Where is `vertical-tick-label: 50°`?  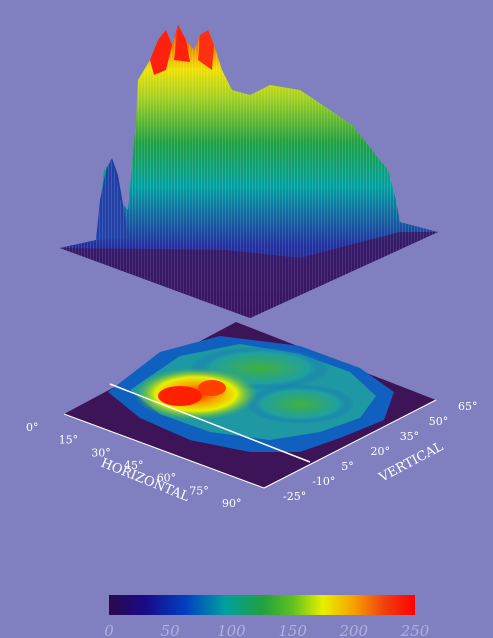
vertical-tick-label: 50° is located at coordinates (439, 421).